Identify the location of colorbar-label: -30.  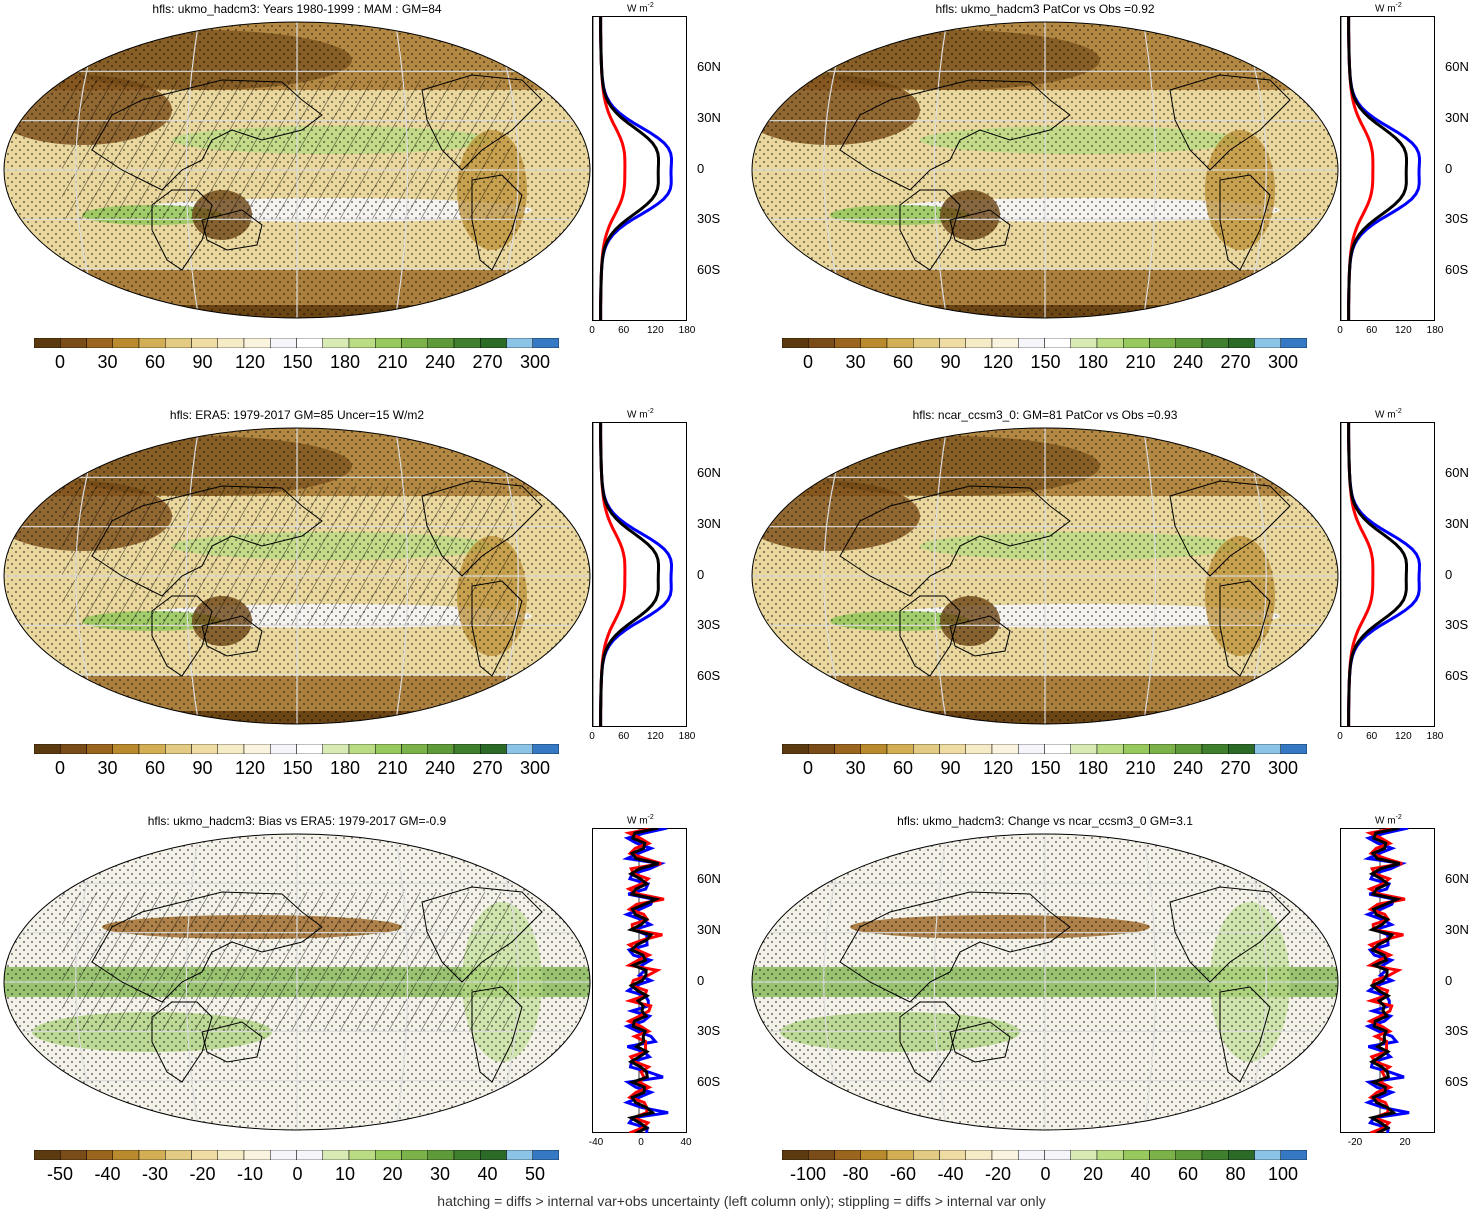
(154, 1174).